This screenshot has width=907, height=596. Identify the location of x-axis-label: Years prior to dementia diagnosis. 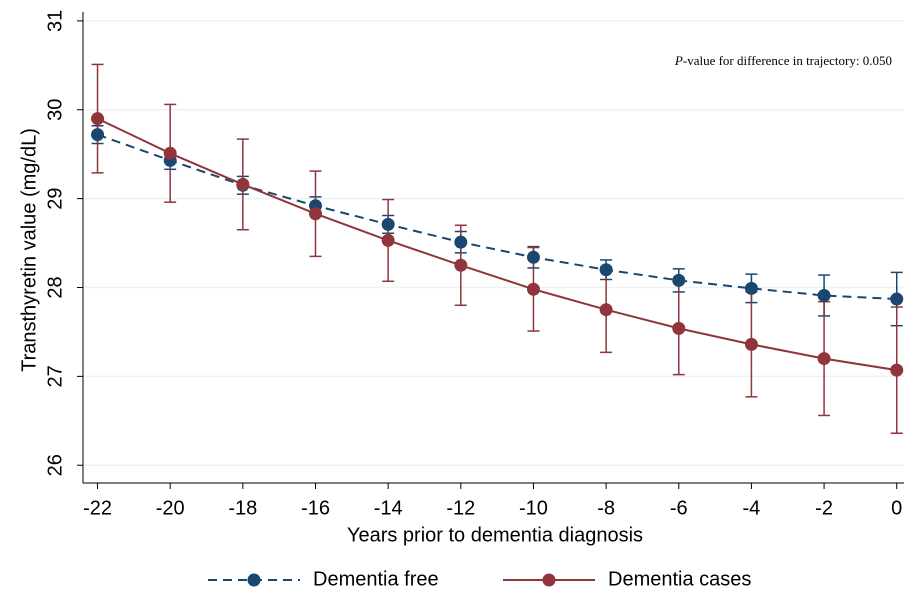
(495, 535).